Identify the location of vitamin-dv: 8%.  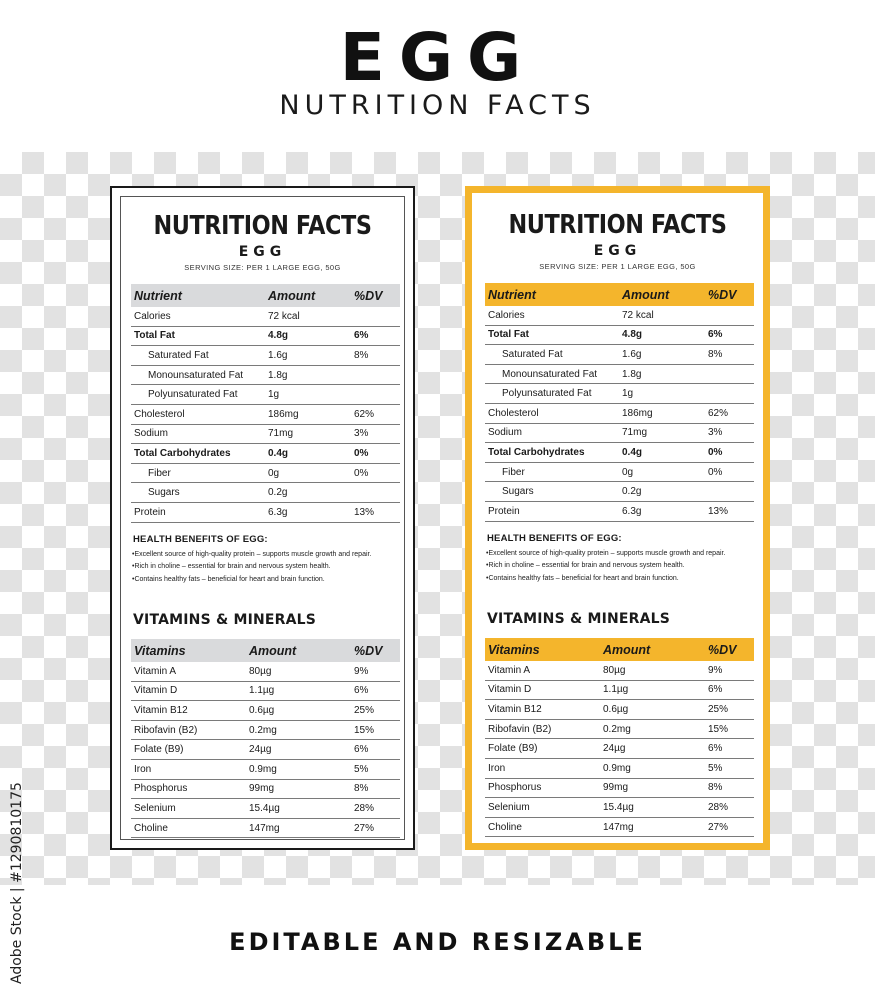
(715, 788).